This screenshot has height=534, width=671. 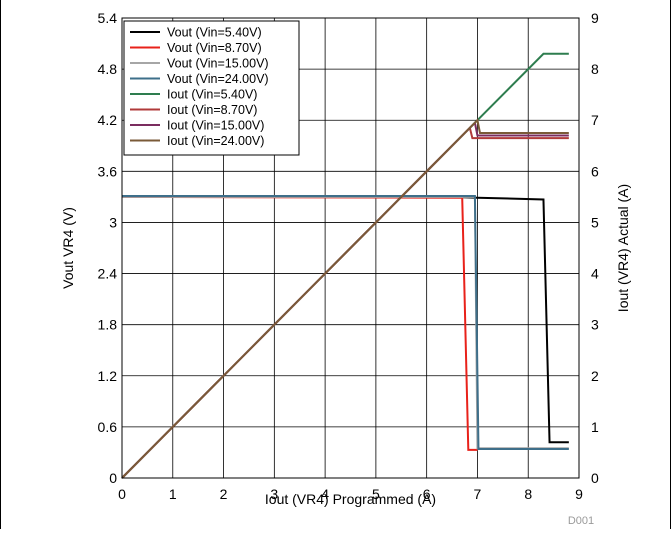 What do you see at coordinates (595, 18) in the screenshot?
I see `y-right-tick-label: 9` at bounding box center [595, 18].